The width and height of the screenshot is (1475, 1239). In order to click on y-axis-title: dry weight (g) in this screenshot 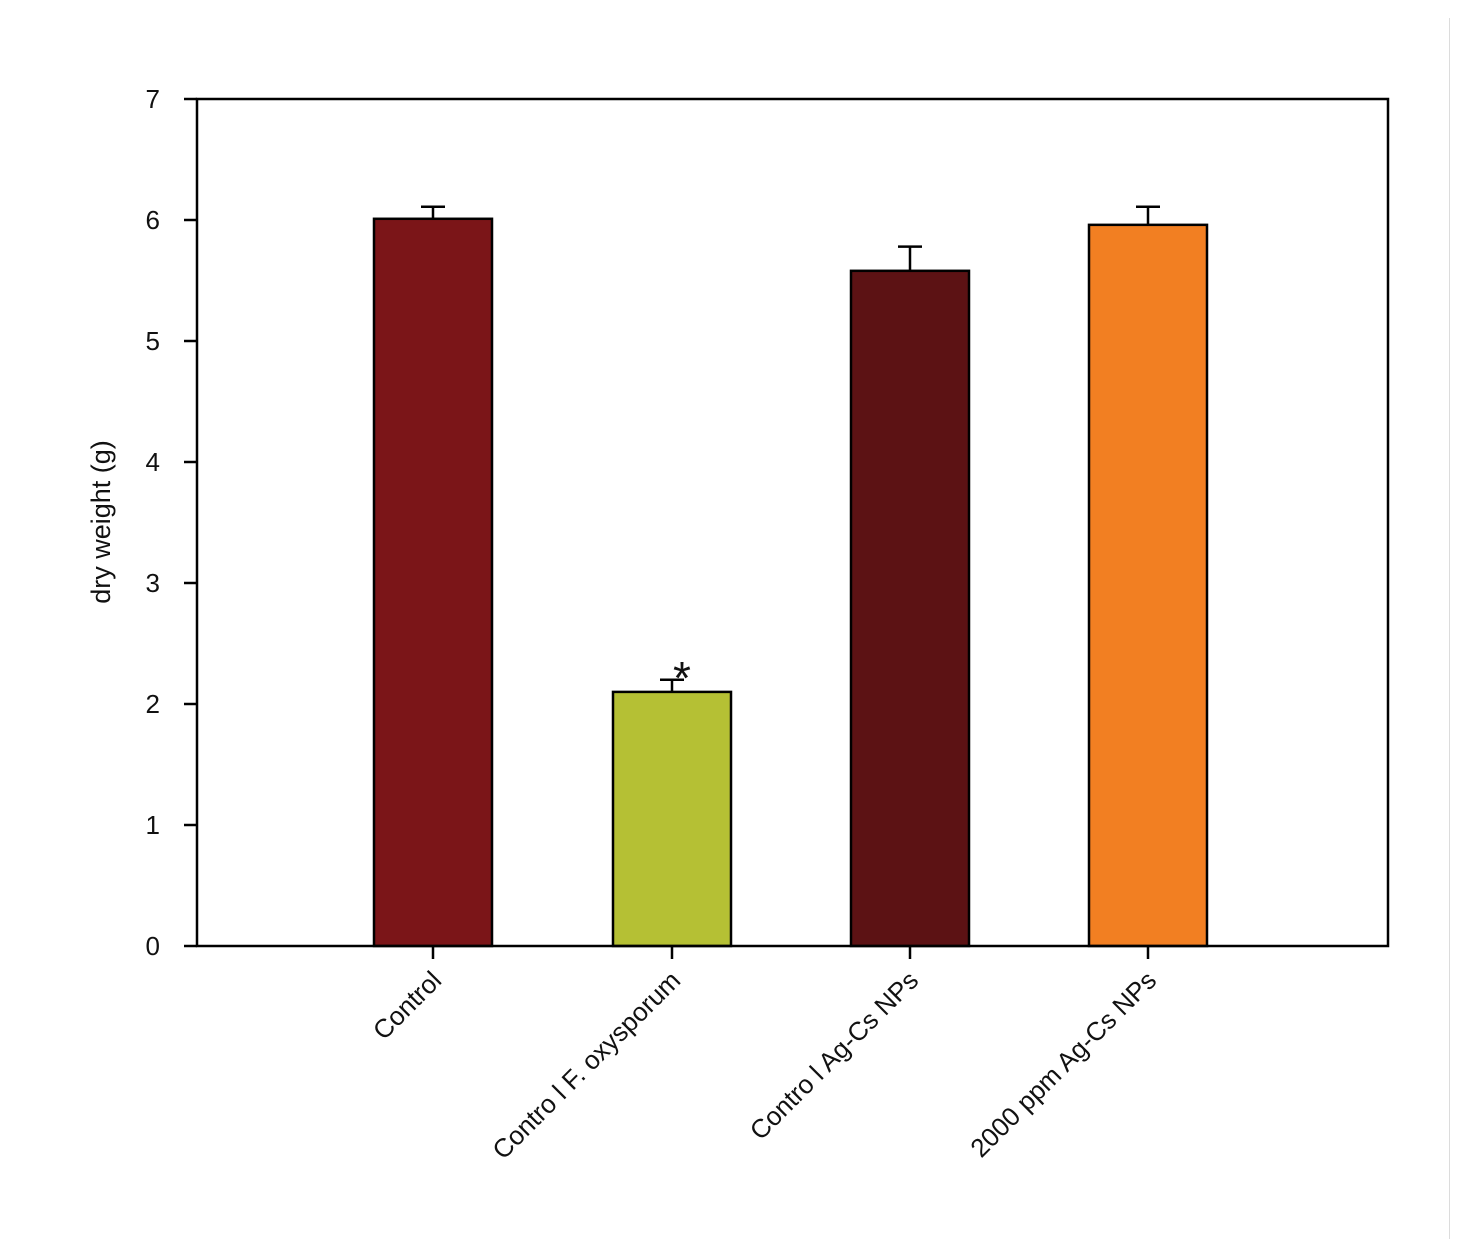, I will do `click(101, 522)`.